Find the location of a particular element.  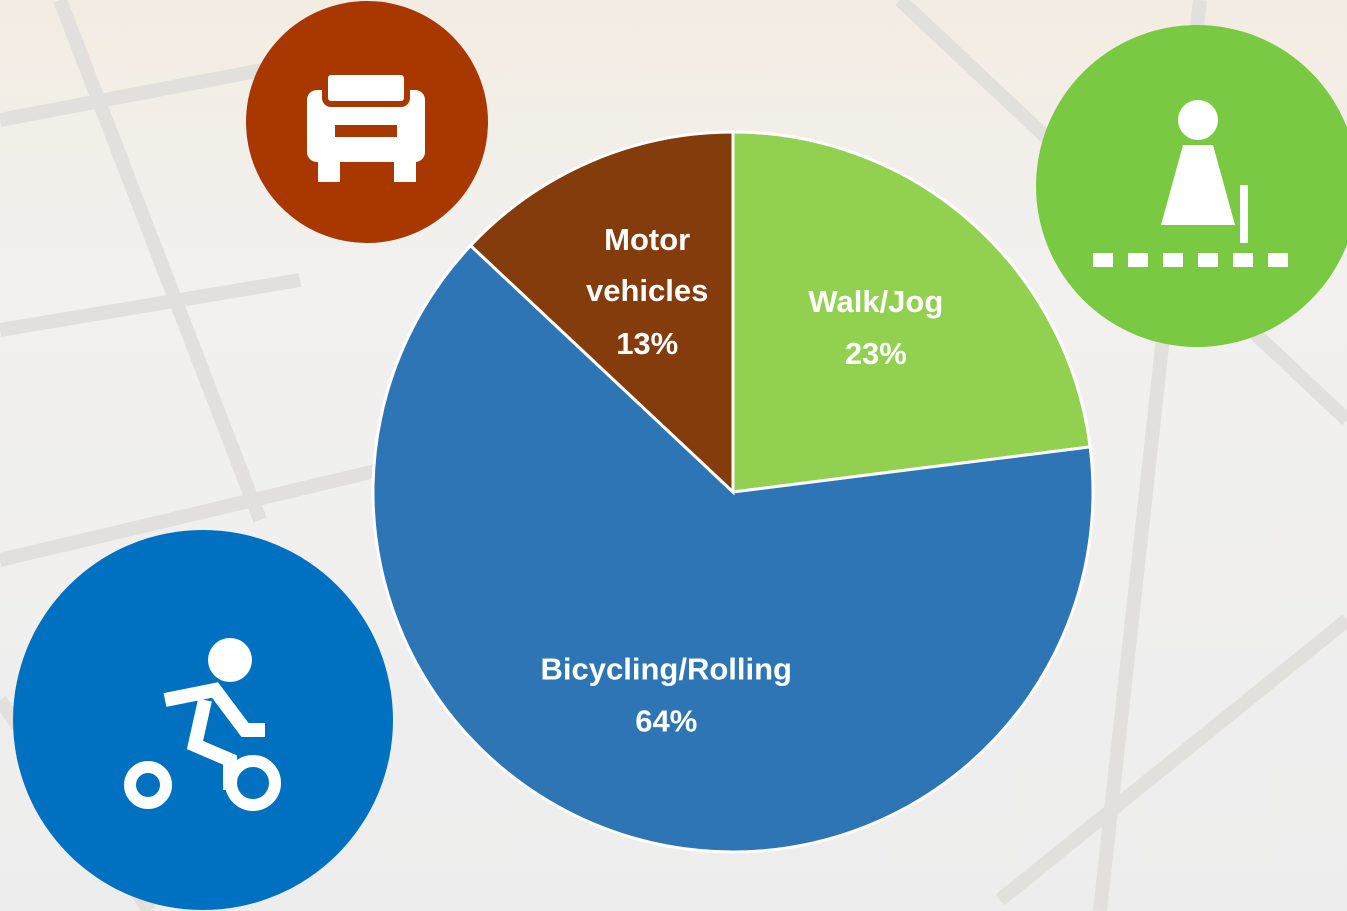

slice-label: Motor vehicles is located at coordinates (647, 265).